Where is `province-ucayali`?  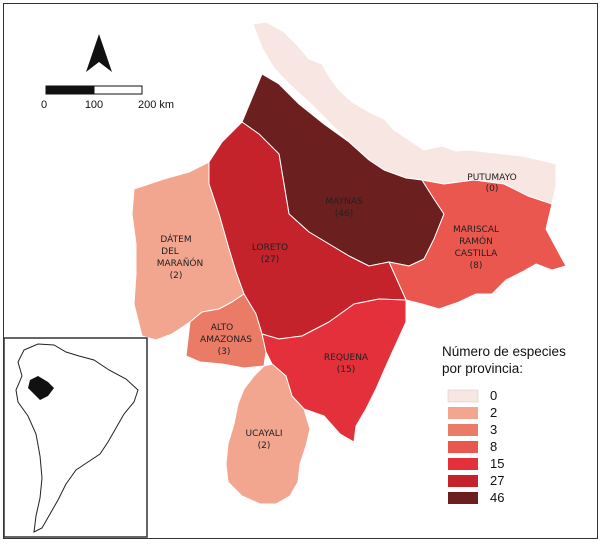
province-ucayali is located at coordinates (268, 434).